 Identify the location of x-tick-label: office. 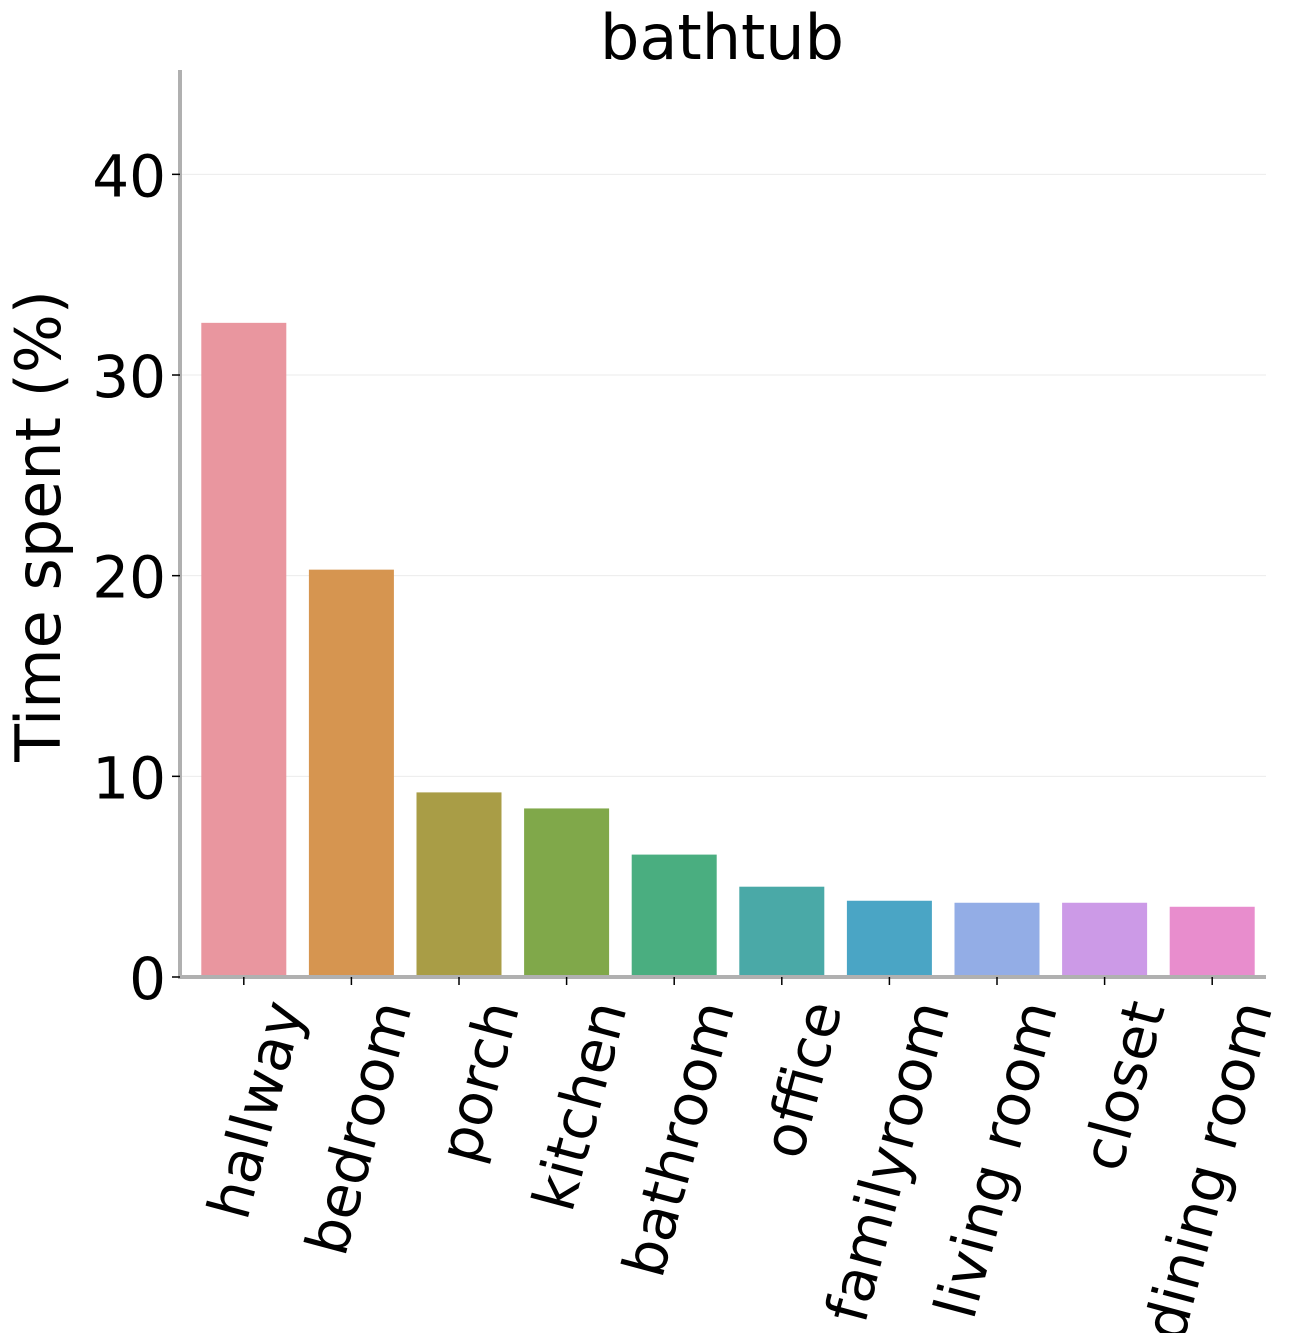
(802, 1079).